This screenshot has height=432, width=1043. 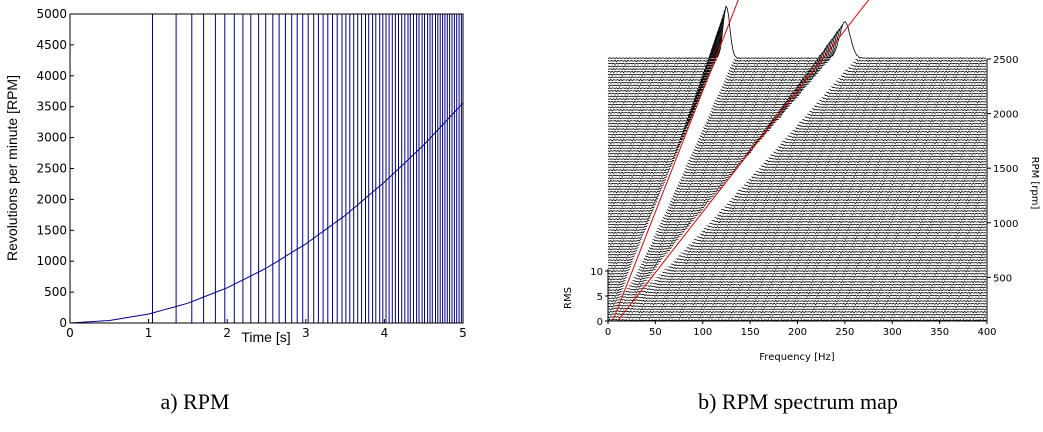 I want to click on spectrum-x-tick-label: 300, so click(x=892, y=332).